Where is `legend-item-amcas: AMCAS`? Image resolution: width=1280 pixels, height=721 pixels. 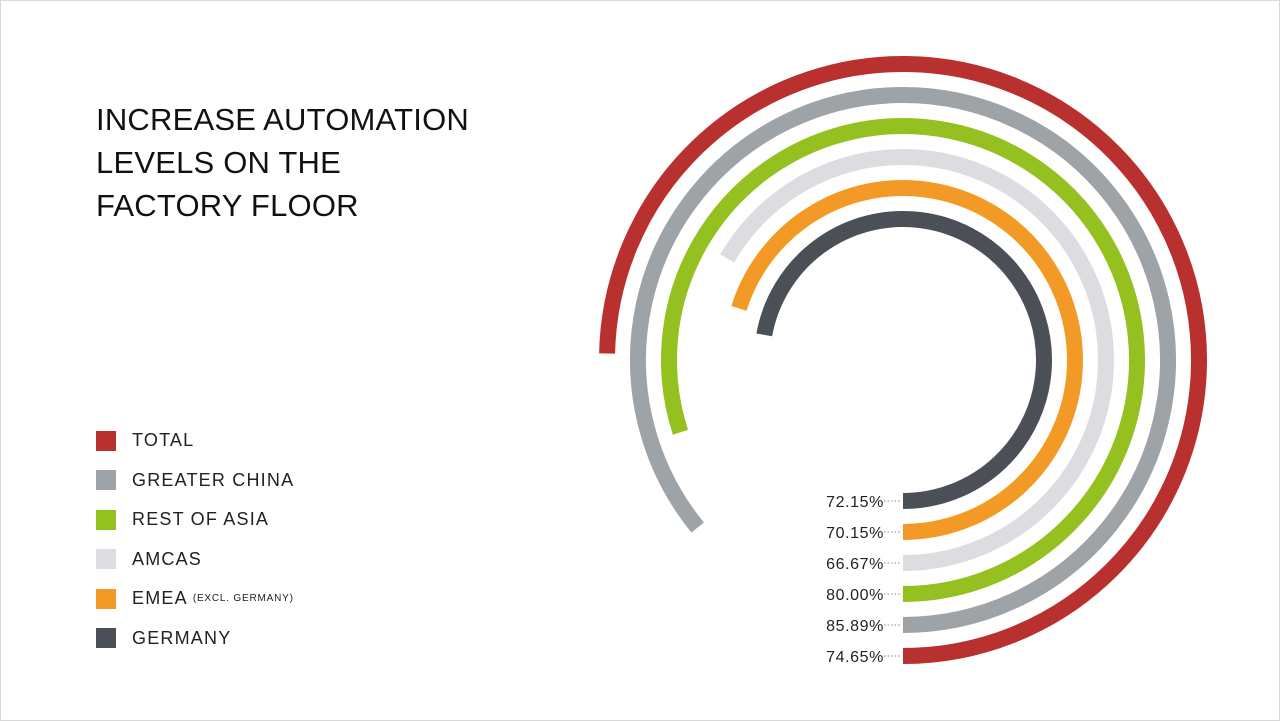 legend-item-amcas: AMCAS is located at coordinates (195, 560).